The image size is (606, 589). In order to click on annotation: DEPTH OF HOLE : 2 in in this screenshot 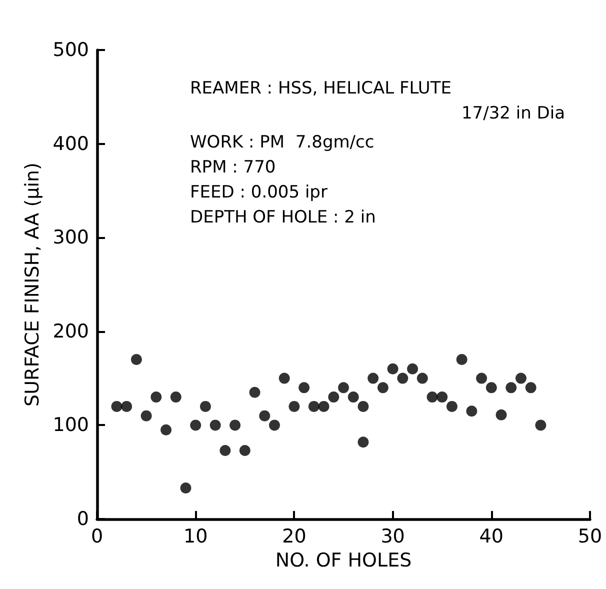, I will do `click(283, 218)`.